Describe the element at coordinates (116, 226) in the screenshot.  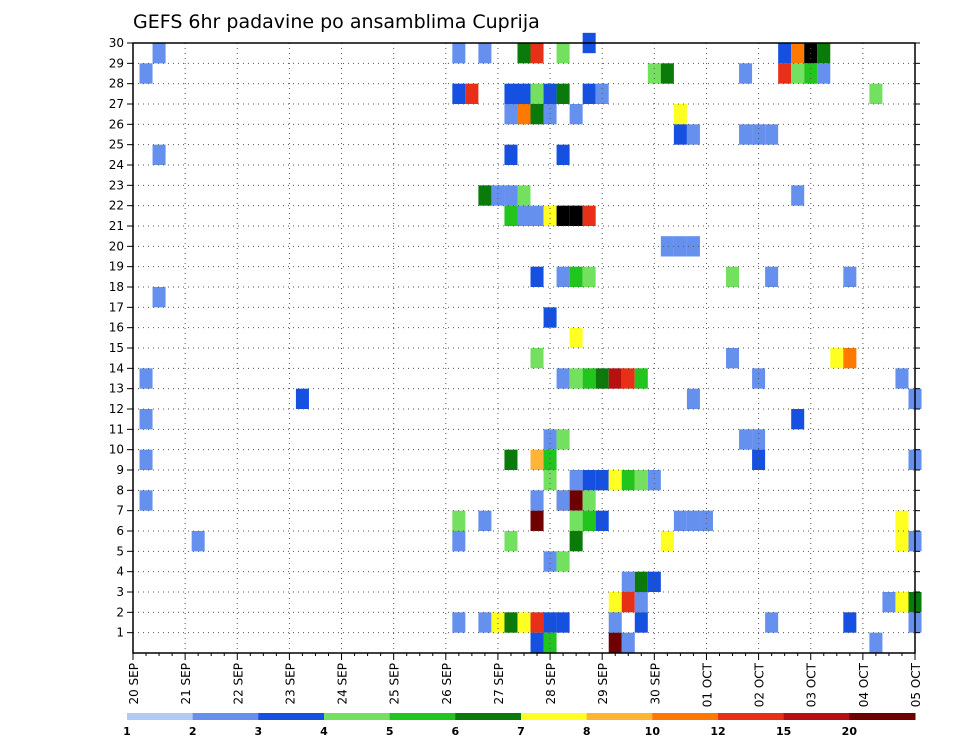
I see `y-tick-label: 21` at that location.